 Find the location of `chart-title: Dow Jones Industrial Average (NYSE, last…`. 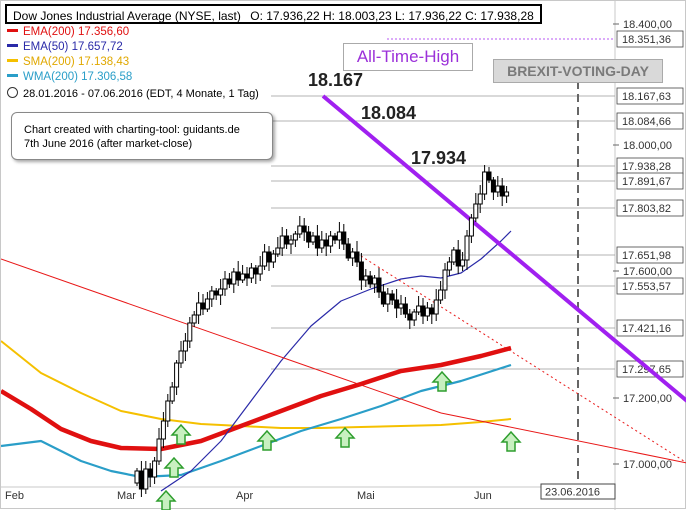

chart-title: Dow Jones Industrial Average (NYSE, last… is located at coordinates (273, 14).